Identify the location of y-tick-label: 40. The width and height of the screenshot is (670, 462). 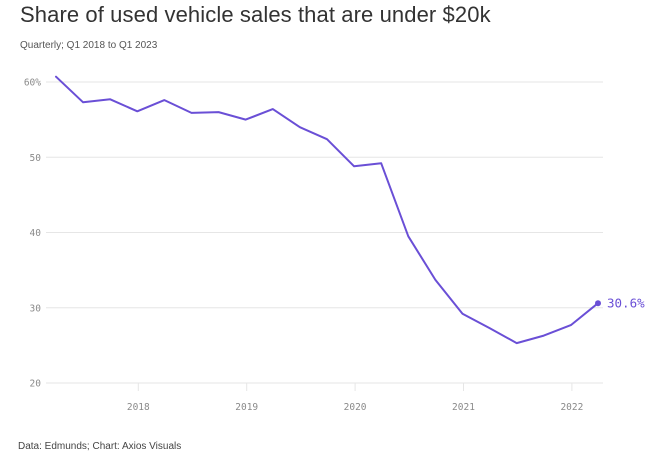
(36, 233).